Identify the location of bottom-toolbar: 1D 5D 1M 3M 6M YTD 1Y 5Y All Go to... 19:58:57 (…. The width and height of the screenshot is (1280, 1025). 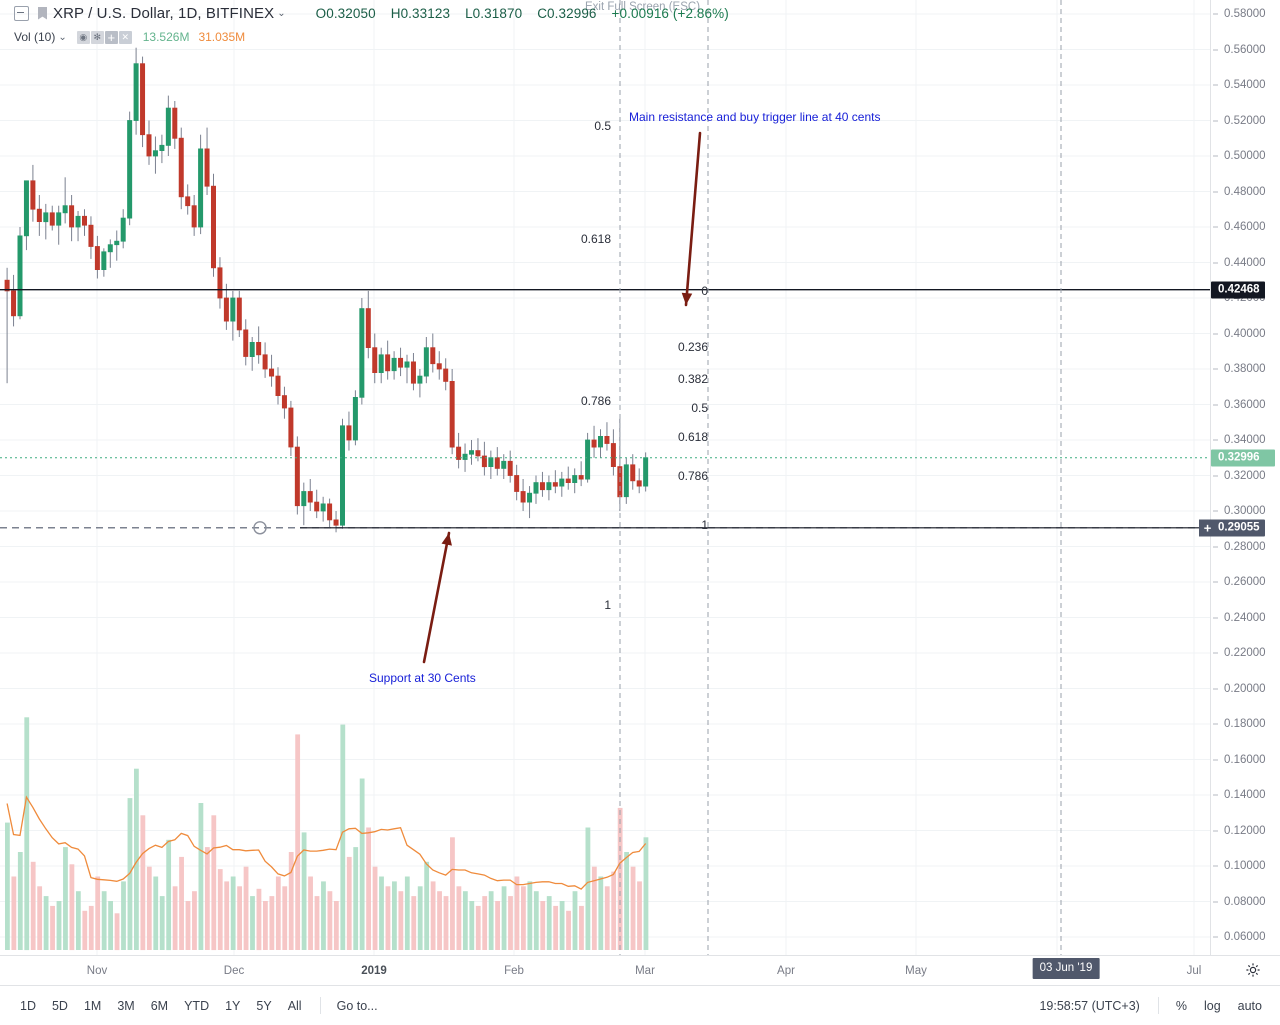
(640, 1004).